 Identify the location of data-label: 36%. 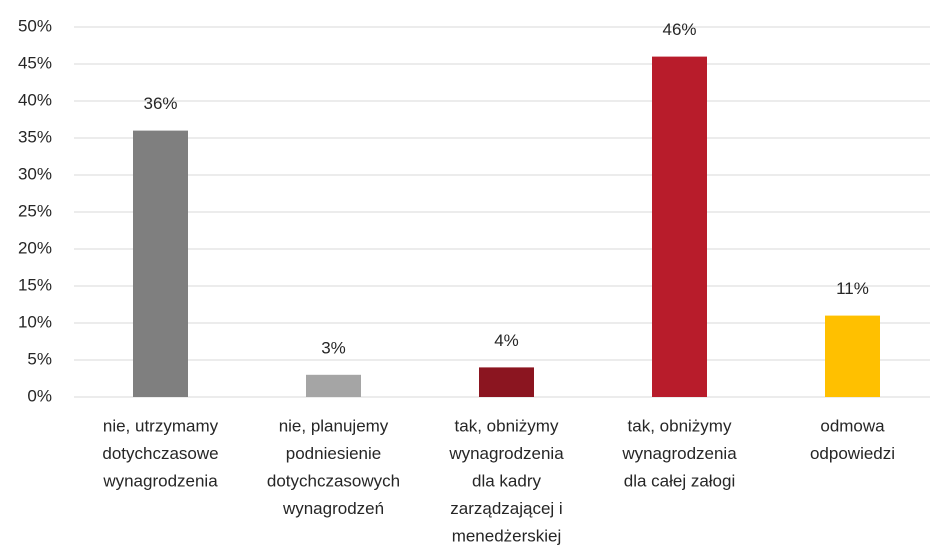
(160, 103).